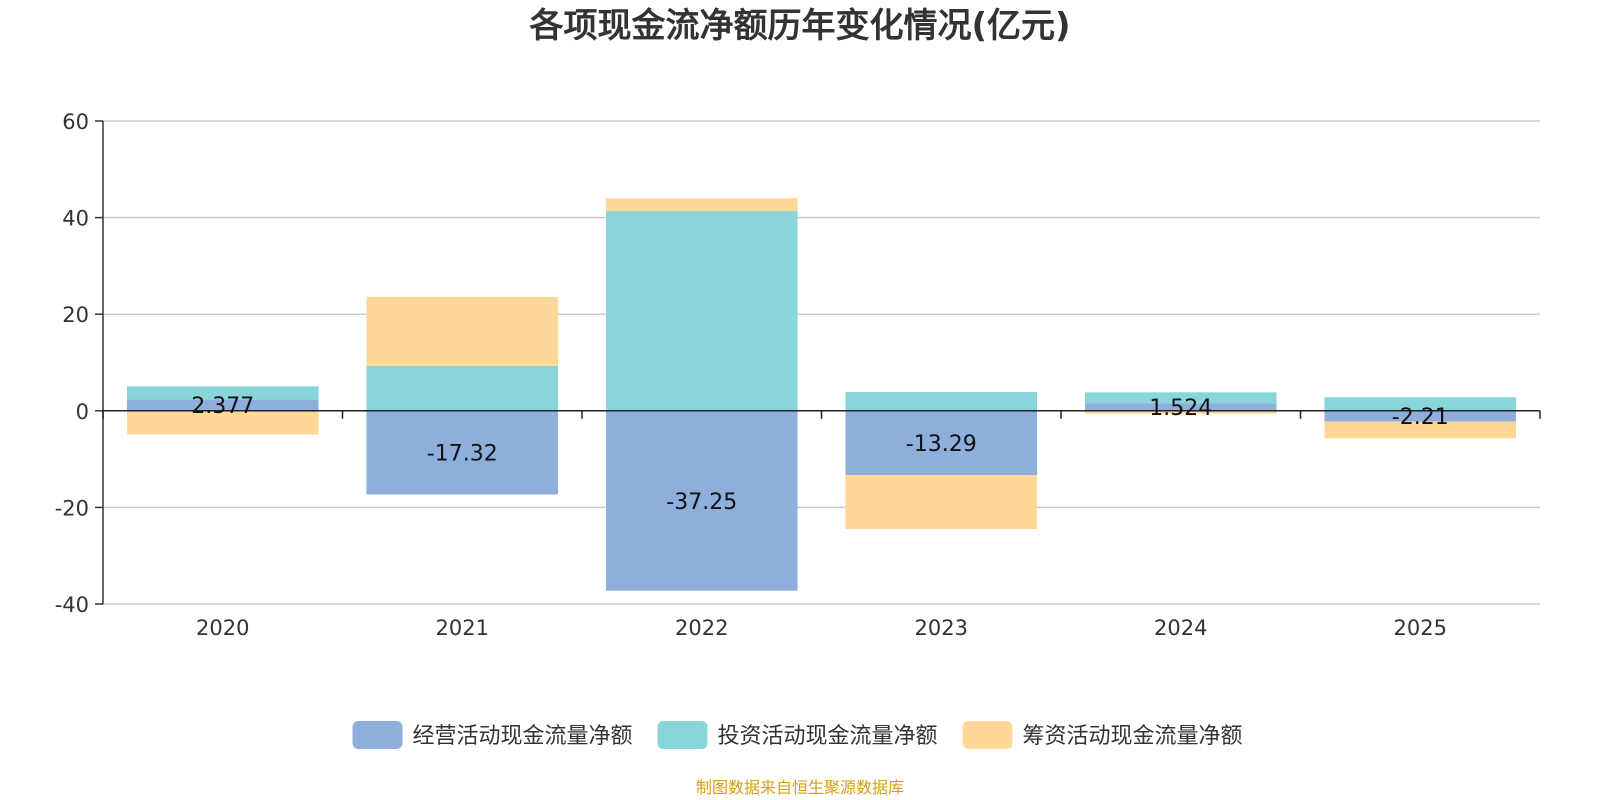  I want to click on x-tick-label: 2024, so click(1180, 628).